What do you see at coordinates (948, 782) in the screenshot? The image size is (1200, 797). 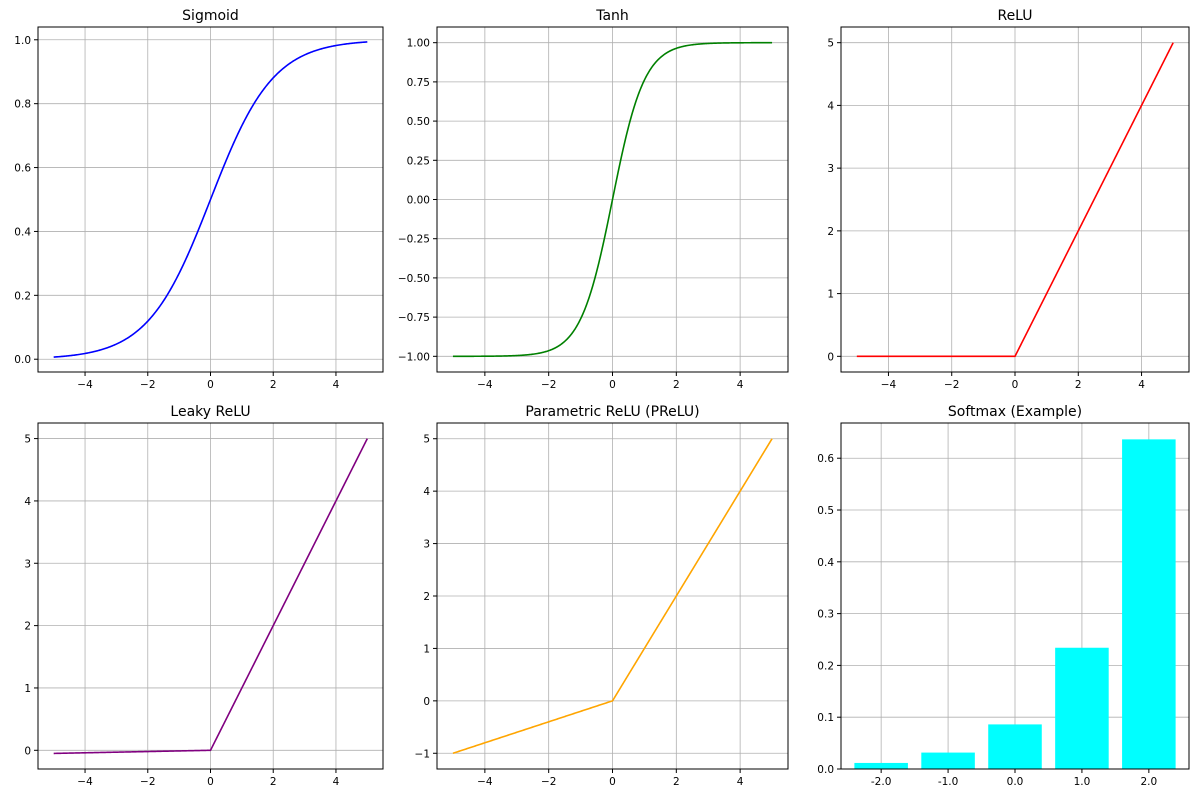 I see `x-tick-label: -1.0` at bounding box center [948, 782].